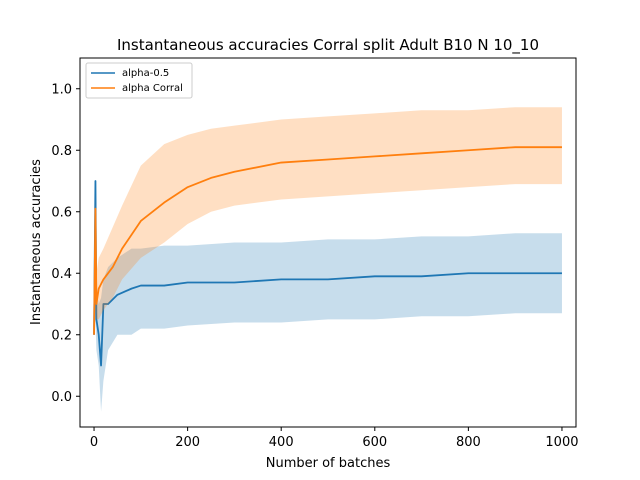 Image resolution: width=640 pixels, height=480 pixels. Describe the element at coordinates (468, 442) in the screenshot. I see `x-tick-label: 800` at that location.